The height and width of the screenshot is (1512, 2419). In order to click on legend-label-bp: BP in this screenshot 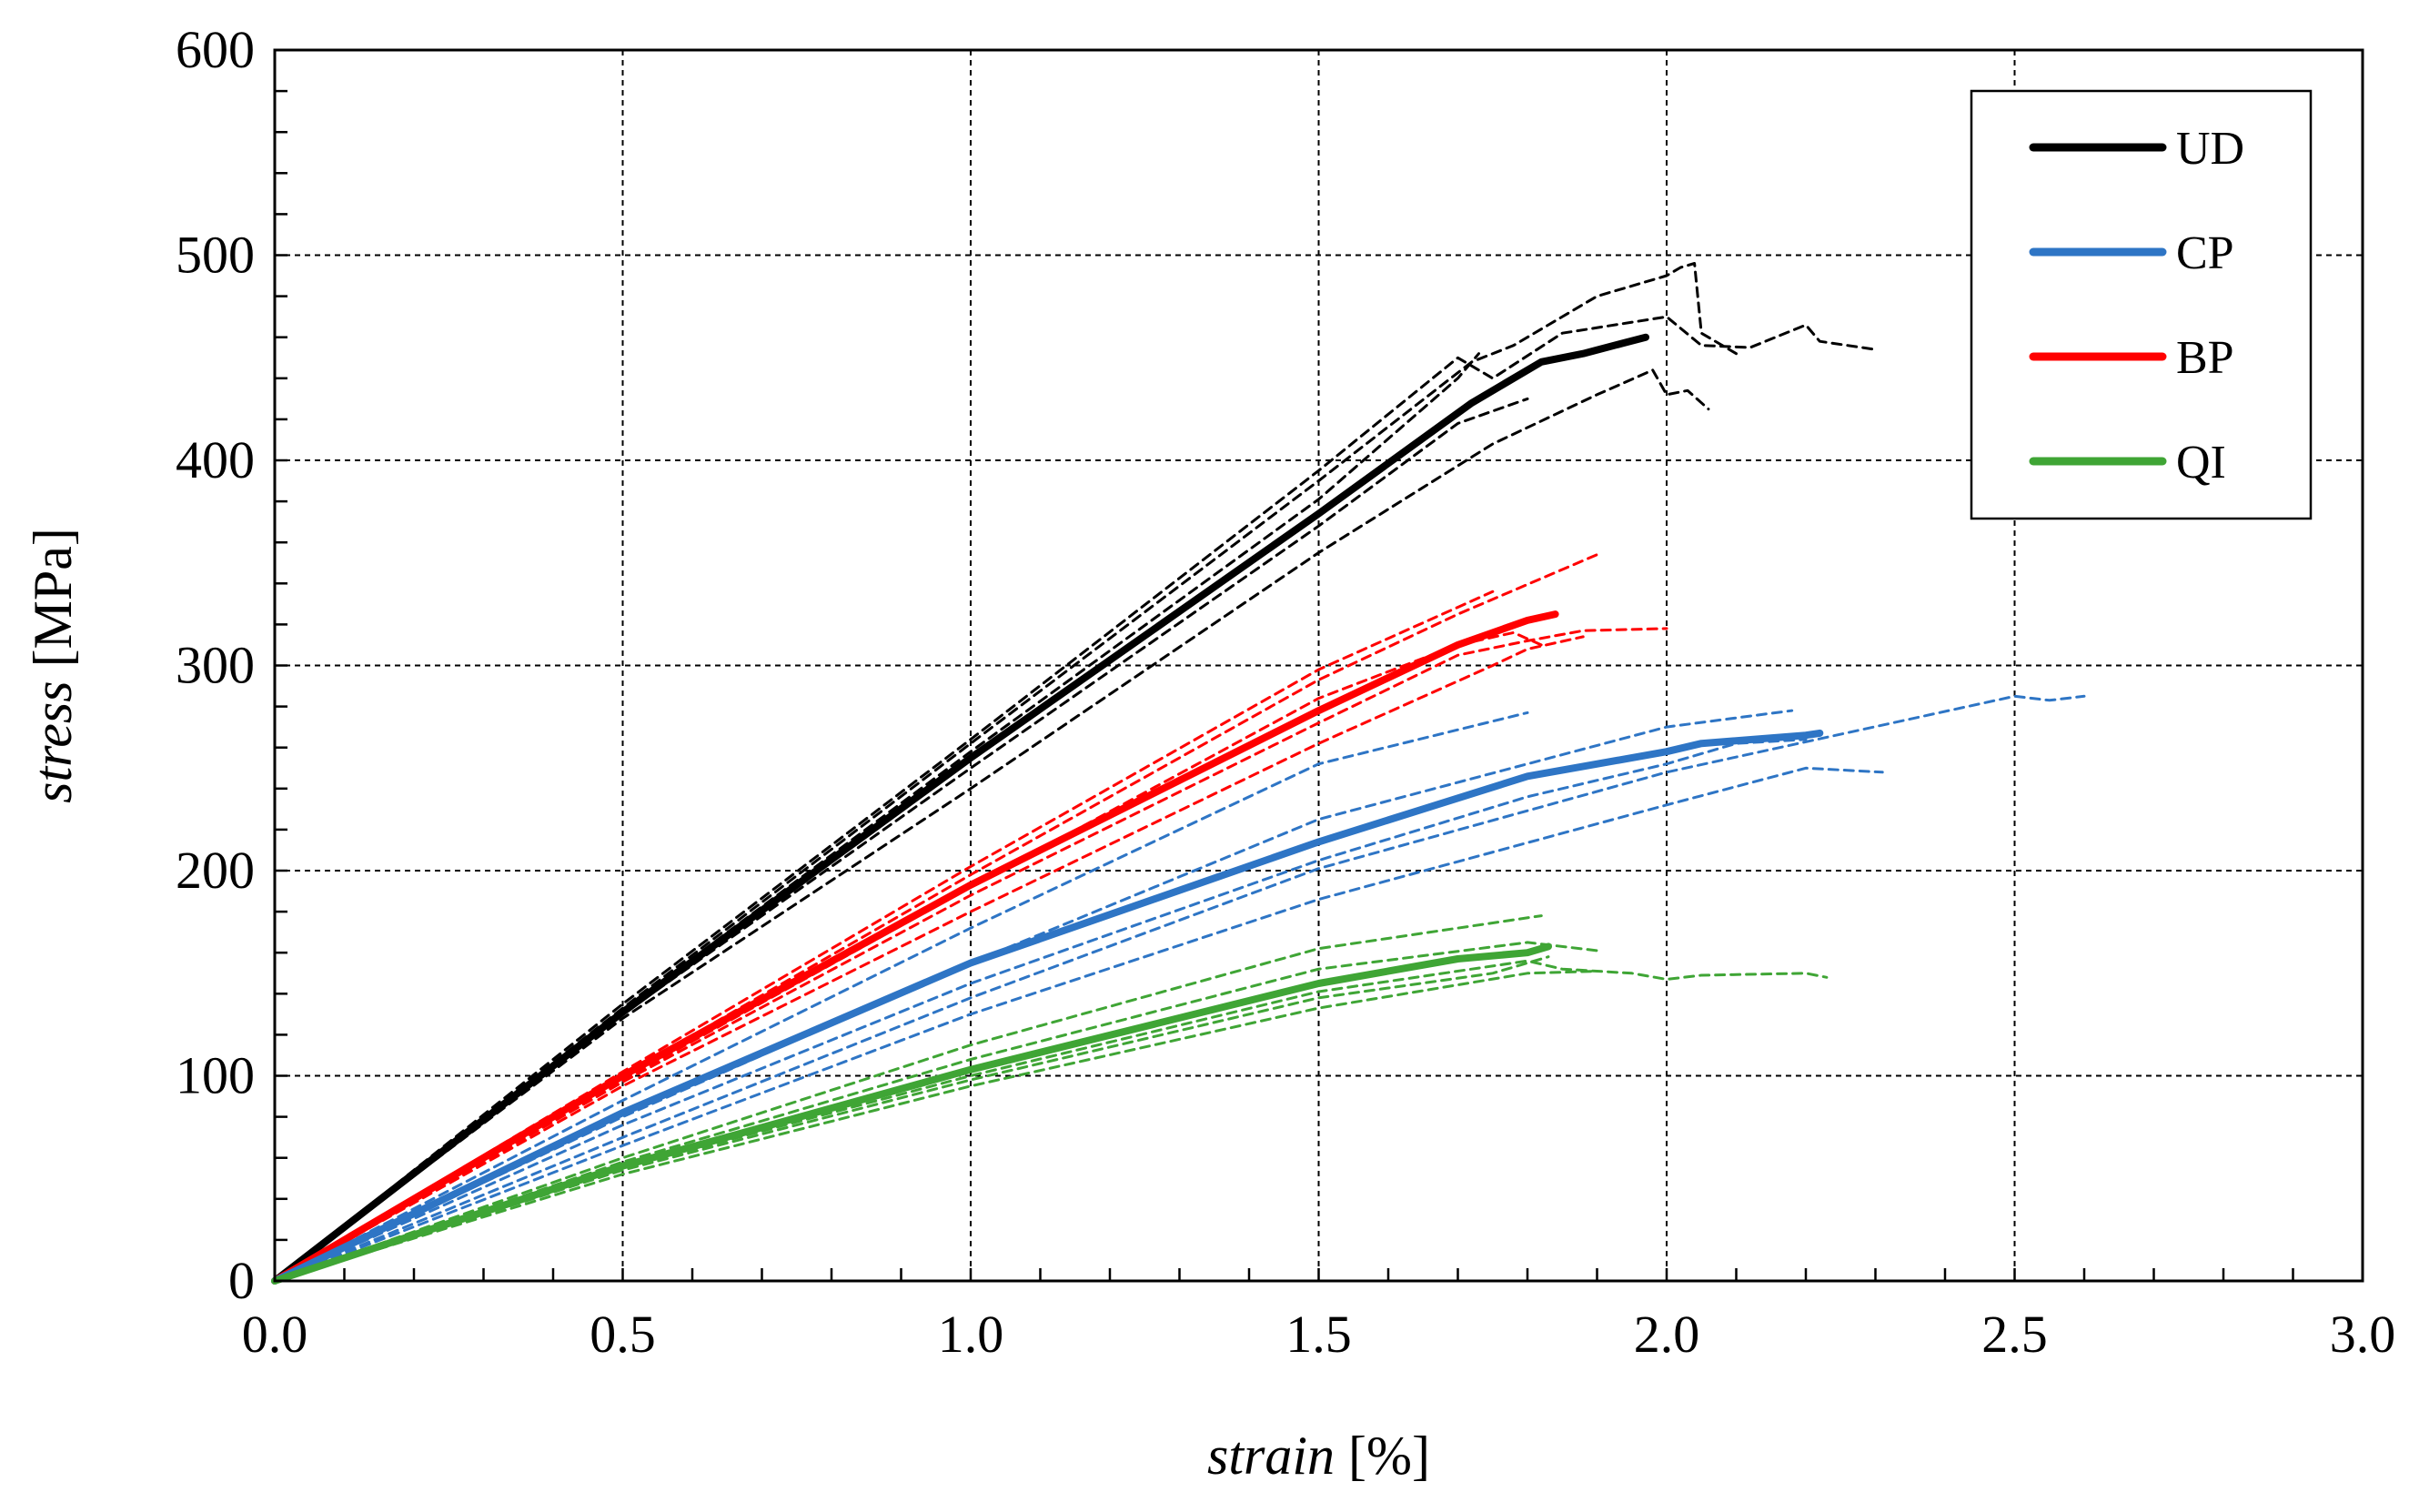, I will do `click(2205, 358)`.